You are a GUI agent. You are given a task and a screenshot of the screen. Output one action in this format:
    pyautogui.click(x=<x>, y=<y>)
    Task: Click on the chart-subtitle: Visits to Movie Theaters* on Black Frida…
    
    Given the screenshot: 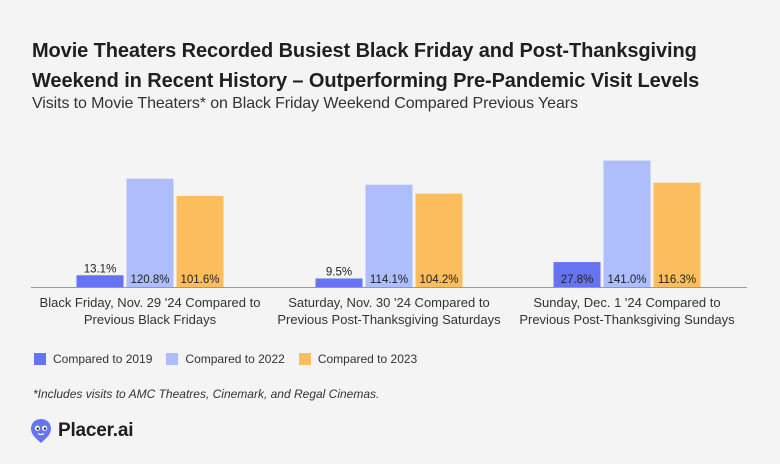 What is the action you would take?
    pyautogui.click(x=305, y=103)
    